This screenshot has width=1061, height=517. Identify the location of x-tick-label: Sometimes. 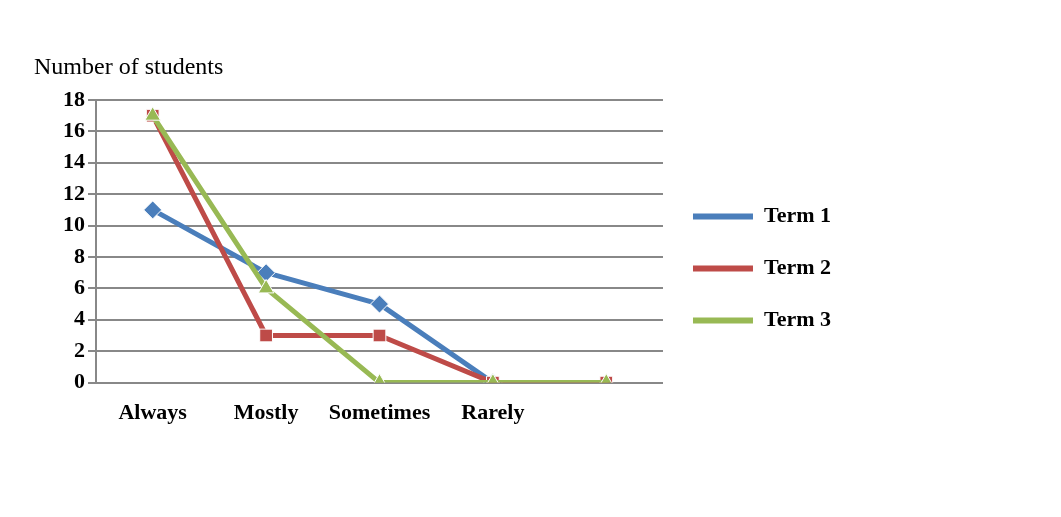
(379, 412).